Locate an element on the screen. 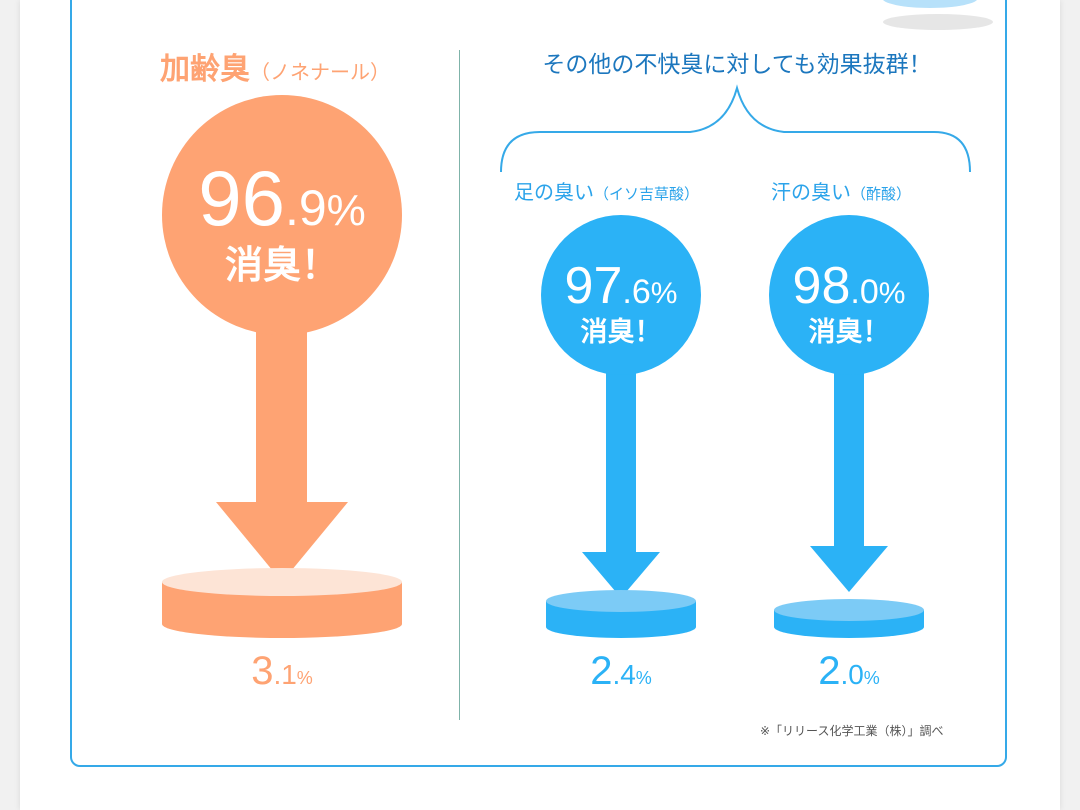  sweat-reduction-value: 98.0% is located at coordinates (849, 286).